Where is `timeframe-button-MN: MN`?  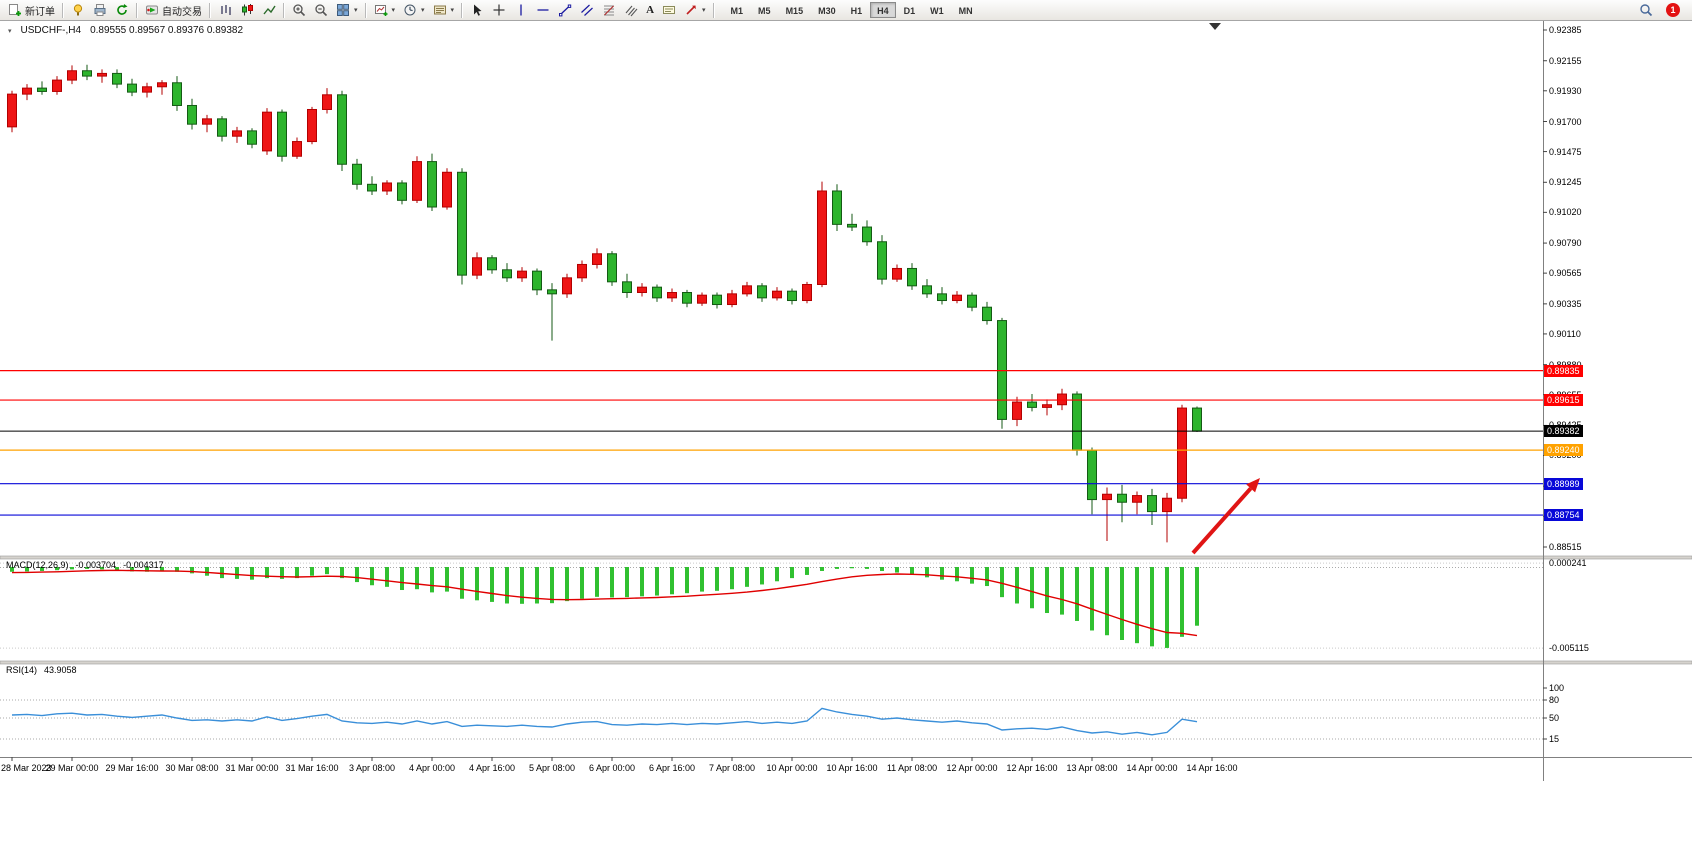 timeframe-button-MN: MN is located at coordinates (966, 10).